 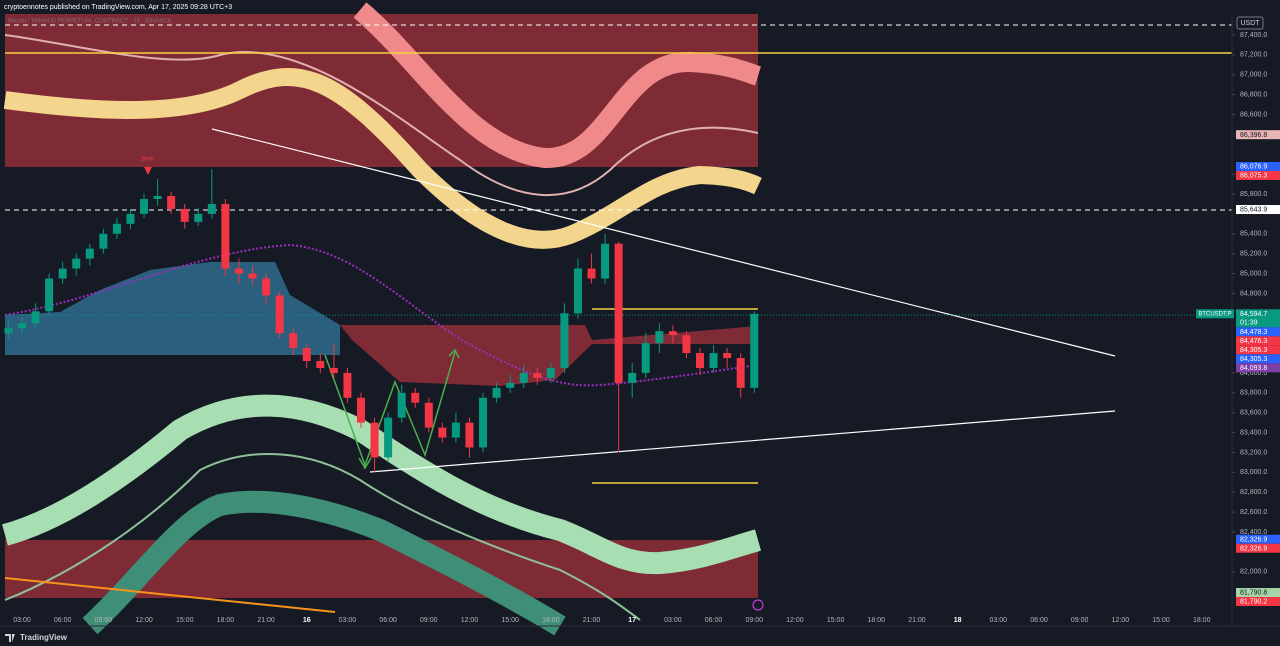 What do you see at coordinates (742, 441) in the screenshot?
I see `trend-line` at bounding box center [742, 441].